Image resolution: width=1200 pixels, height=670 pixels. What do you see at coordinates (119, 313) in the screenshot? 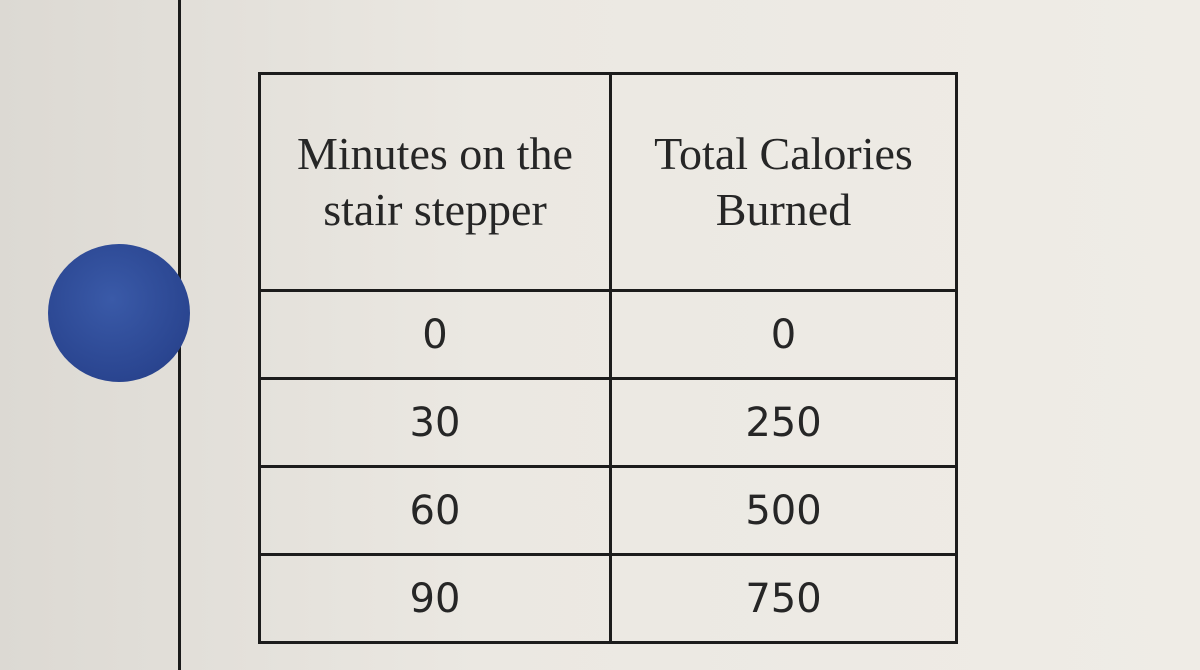
I see `binder-hole` at bounding box center [119, 313].